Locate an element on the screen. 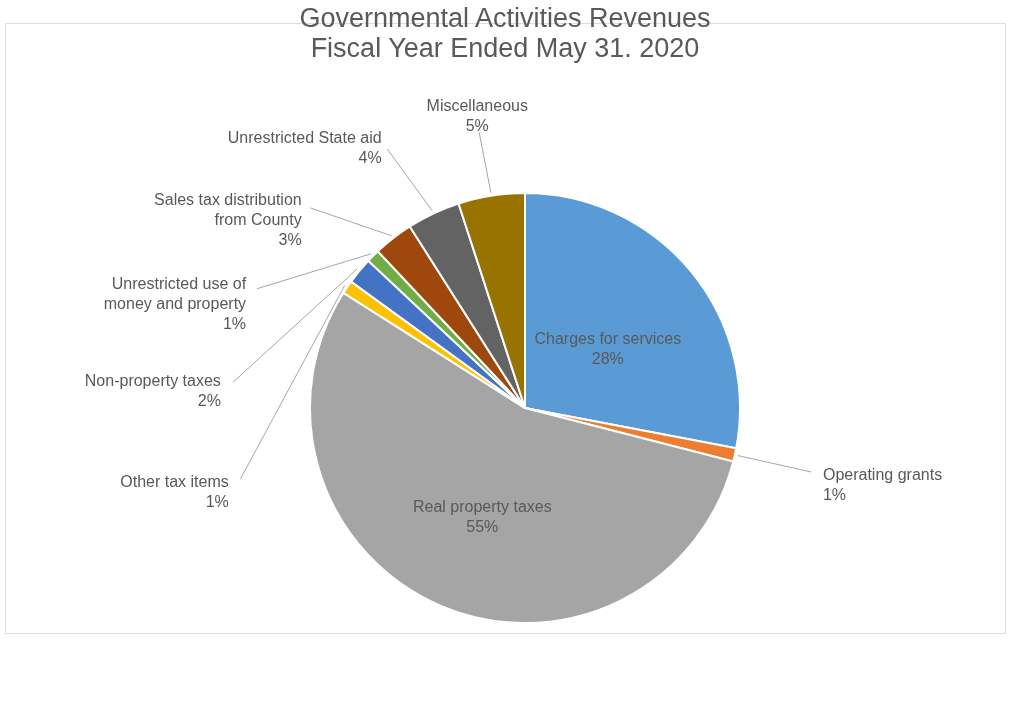 Image resolution: width=1031 pixels, height=719 pixels. data-label: 55% is located at coordinates (482, 526).